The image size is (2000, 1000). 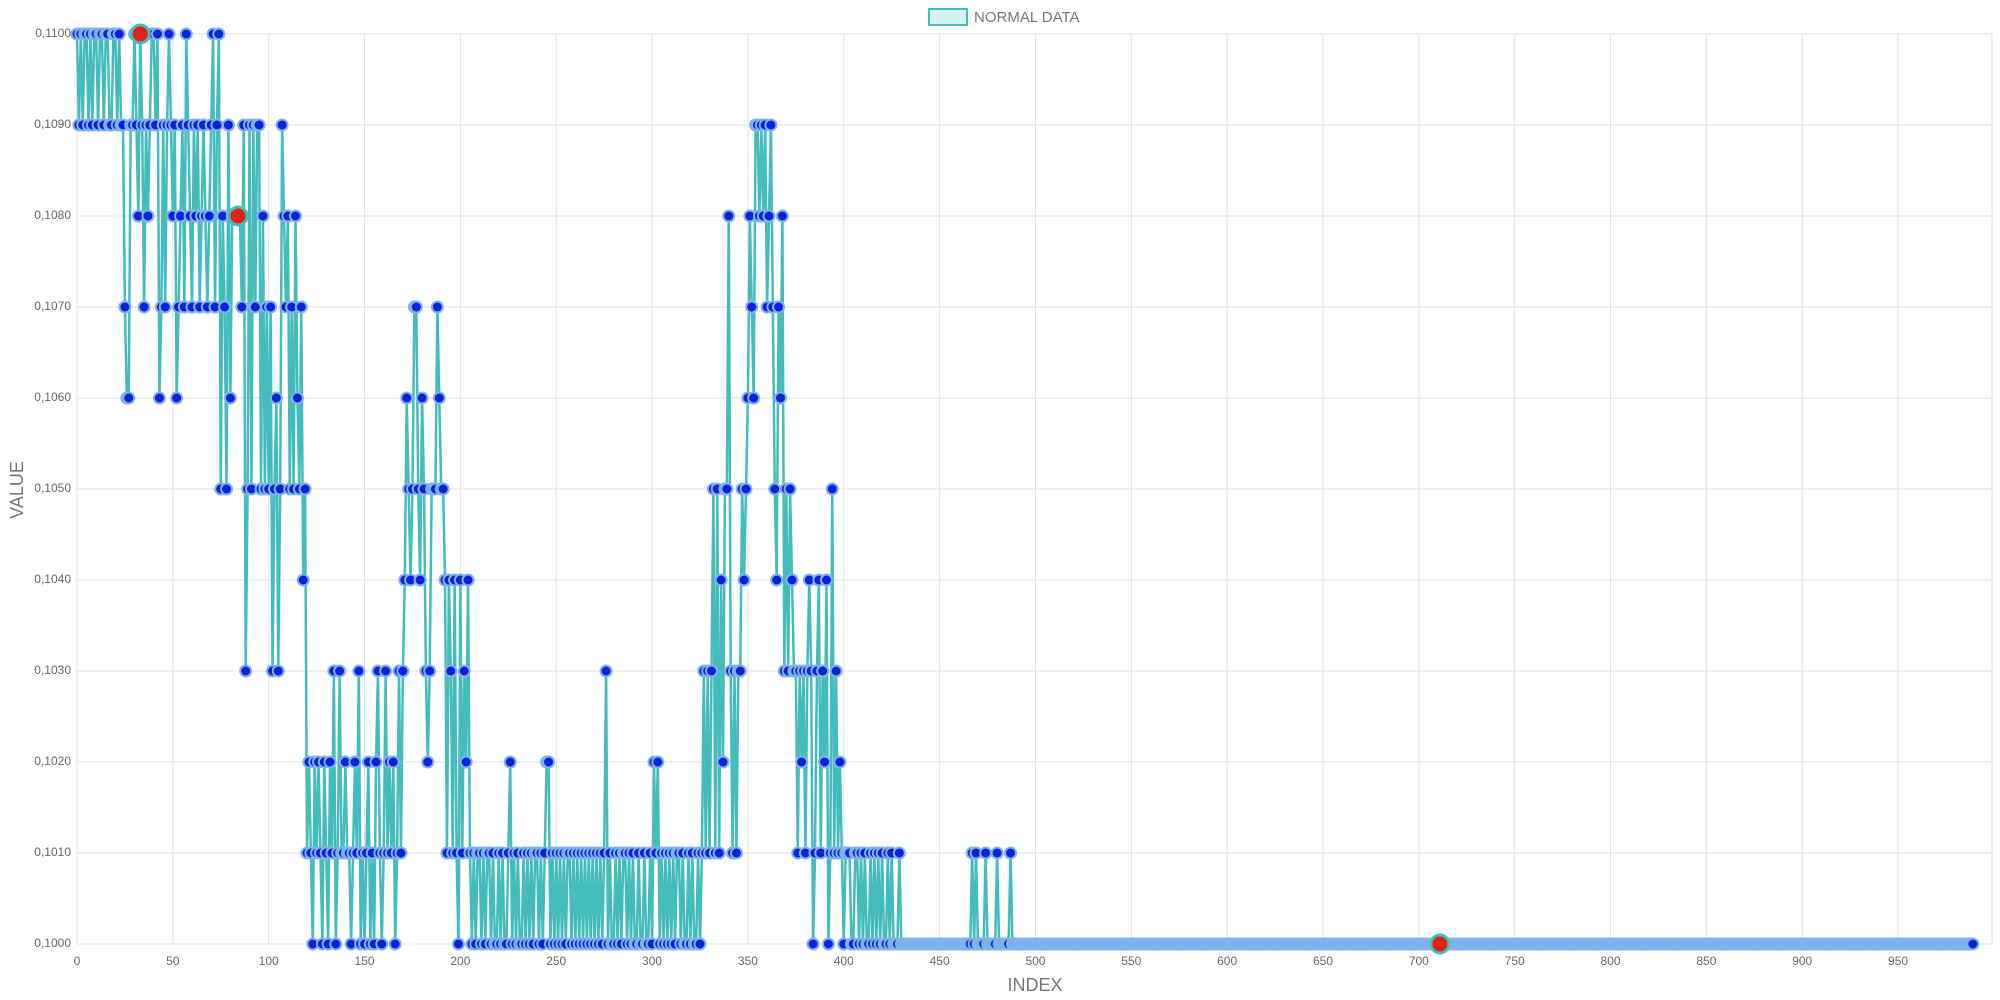 I want to click on x-tick-label: 200, so click(x=460, y=961).